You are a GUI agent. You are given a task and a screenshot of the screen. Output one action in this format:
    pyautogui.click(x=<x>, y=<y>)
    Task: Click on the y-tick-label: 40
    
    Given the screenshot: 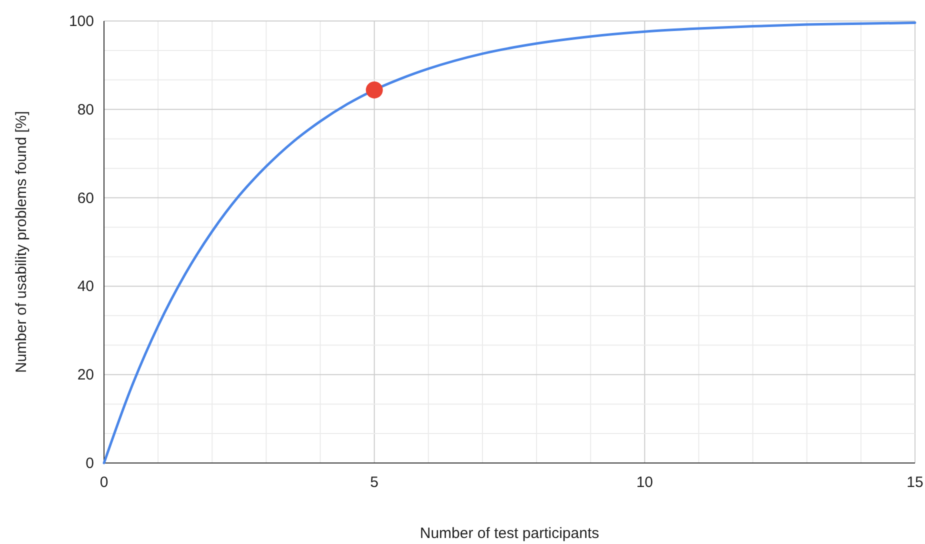 What is the action you would take?
    pyautogui.click(x=85, y=287)
    